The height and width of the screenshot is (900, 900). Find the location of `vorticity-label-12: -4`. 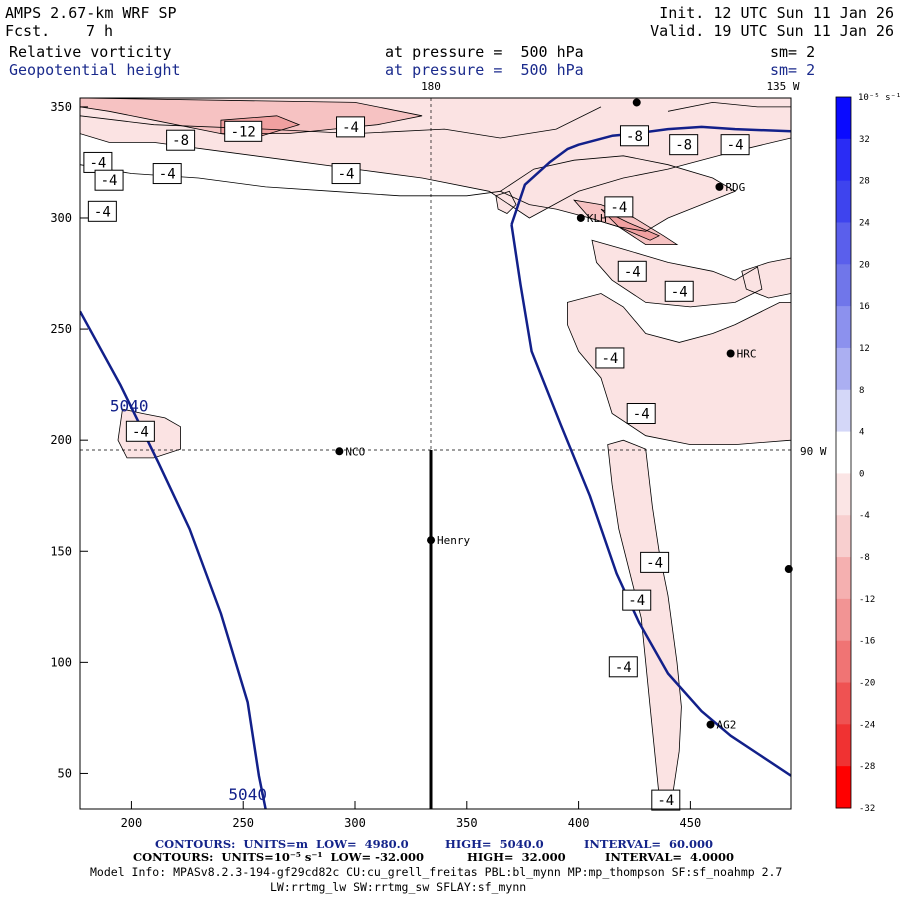

vorticity-label-12: -4 is located at coordinates (632, 271).